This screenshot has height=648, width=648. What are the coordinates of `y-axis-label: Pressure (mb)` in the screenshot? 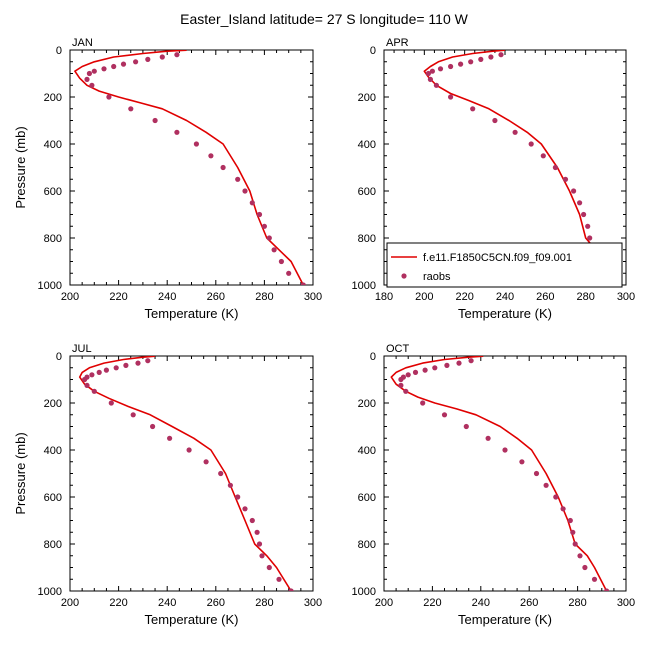 It's located at (20, 473).